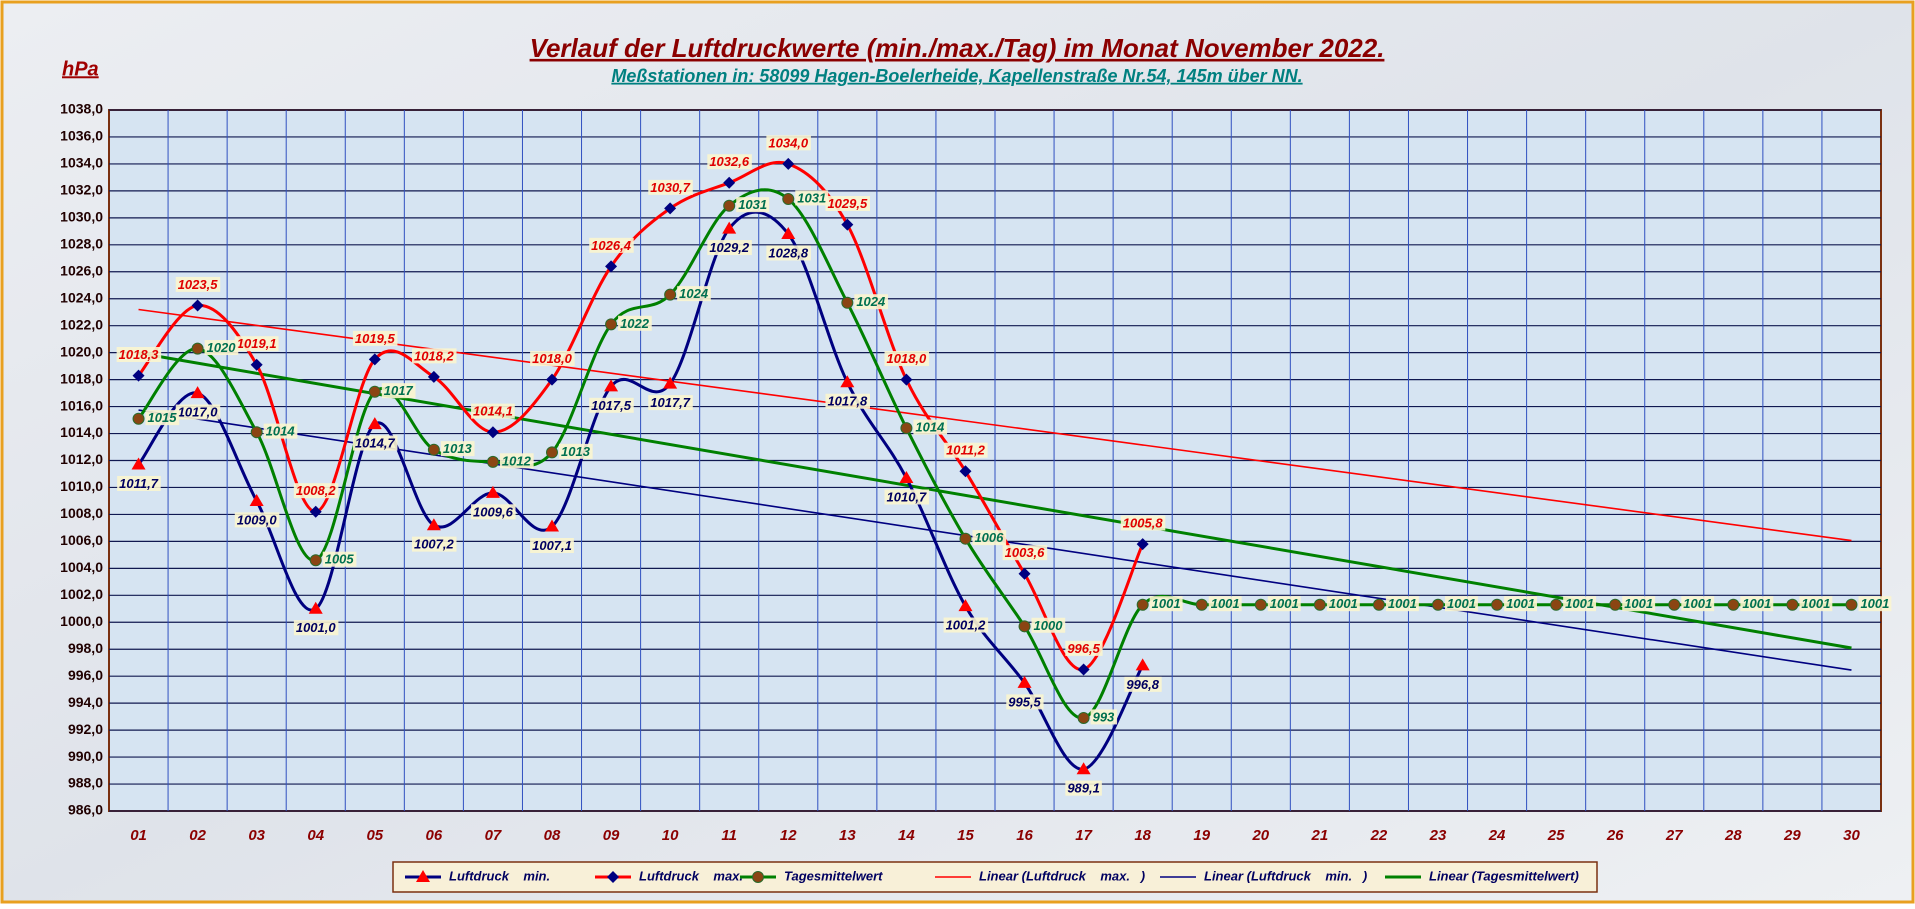  I want to click on data-label: 1023,5, so click(198, 284).